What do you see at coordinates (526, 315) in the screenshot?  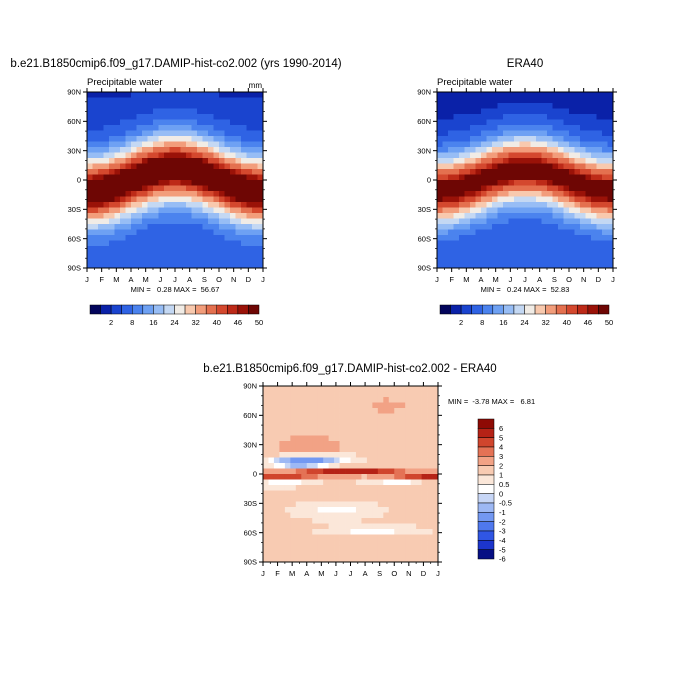 I see `era40-colorbar: 2 8 16 24 32 40 46 50` at bounding box center [526, 315].